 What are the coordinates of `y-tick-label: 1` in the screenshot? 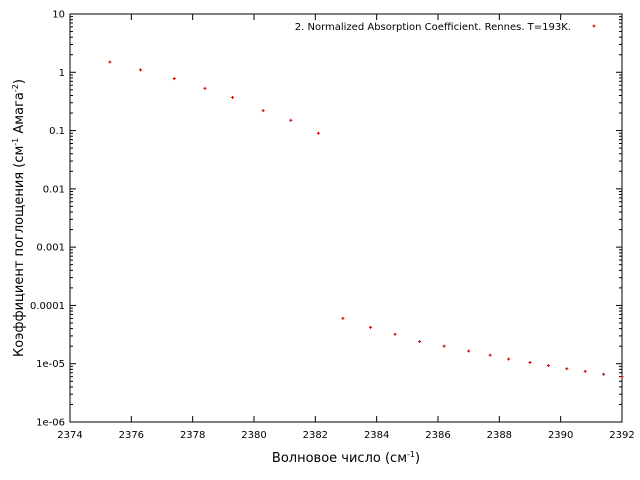 It's located at (62, 73).